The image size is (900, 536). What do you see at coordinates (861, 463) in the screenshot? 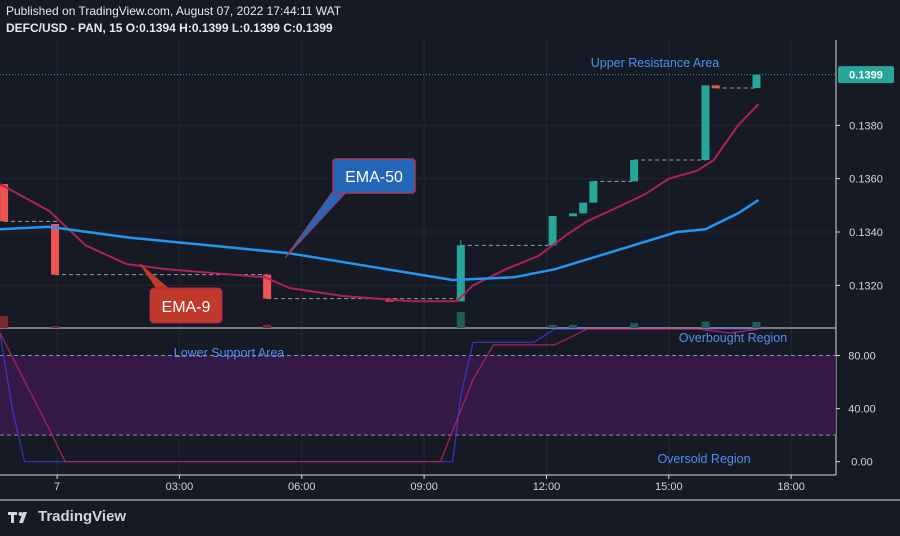
I see `oscillator-tick-label: 0.00` at bounding box center [861, 463].